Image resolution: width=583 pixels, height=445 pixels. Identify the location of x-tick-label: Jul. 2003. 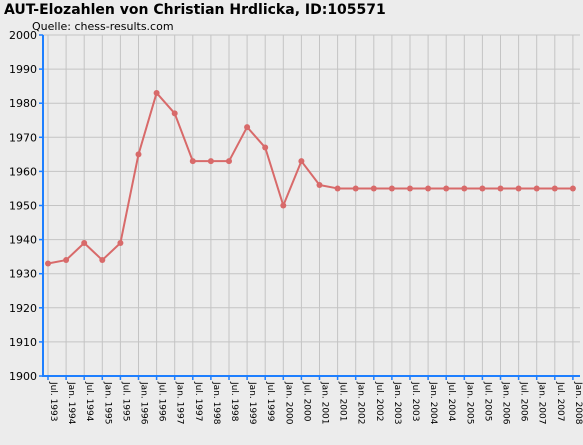
(415, 401).